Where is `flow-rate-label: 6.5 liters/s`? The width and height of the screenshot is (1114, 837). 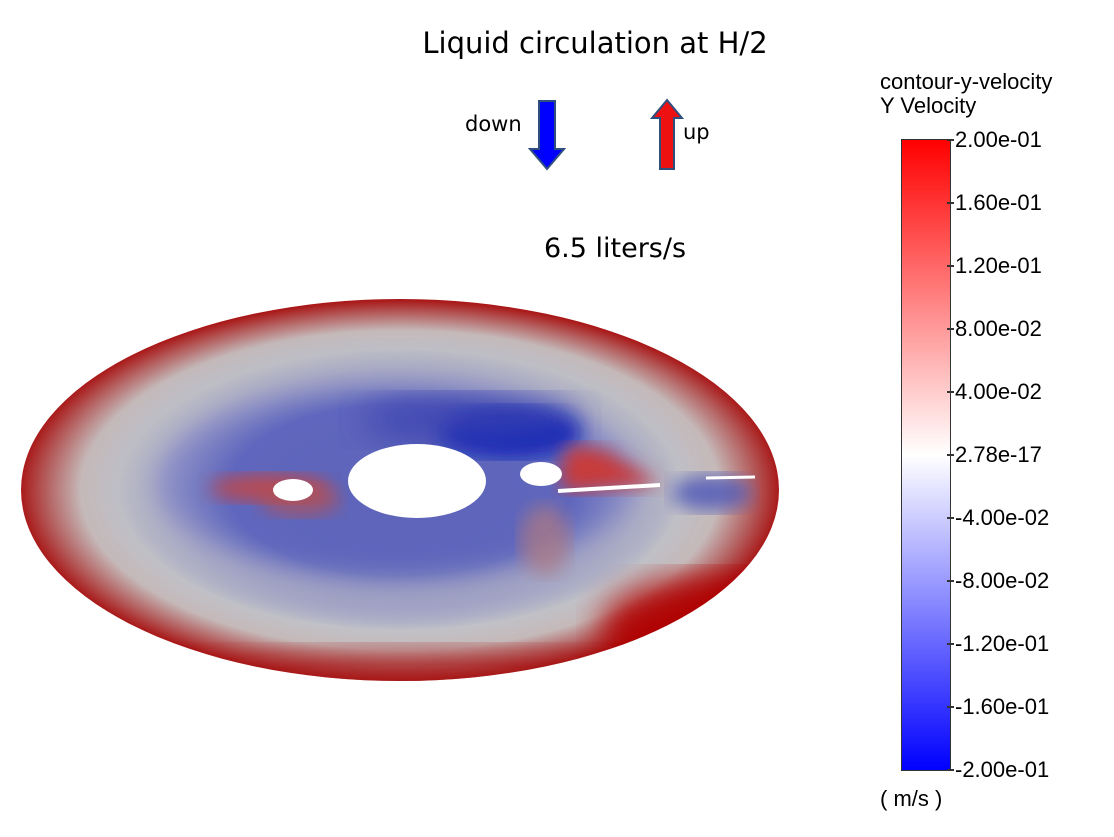 flow-rate-label: 6.5 liters/s is located at coordinates (615, 248).